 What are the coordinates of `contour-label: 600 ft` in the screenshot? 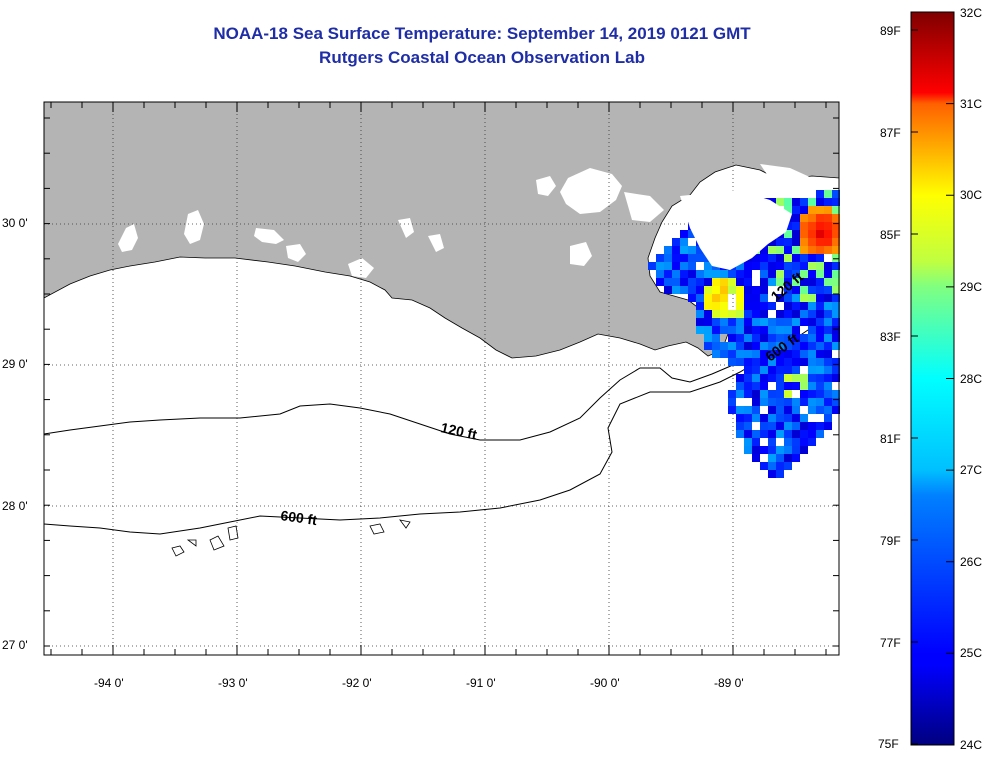 It's located at (299, 517).